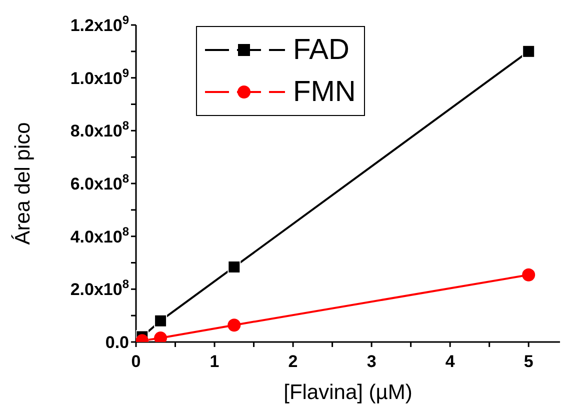 Image resolution: width=561 pixels, height=409 pixels. Describe the element at coordinates (100, 235) in the screenshot. I see `y-tick-label: 4.0x10$^{8}$` at that location.